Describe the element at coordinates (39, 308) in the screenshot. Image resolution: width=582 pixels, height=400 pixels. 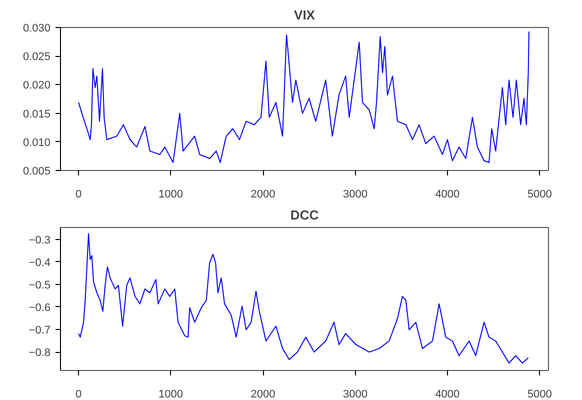
I see `y-tick-label: −0.6` at that location.